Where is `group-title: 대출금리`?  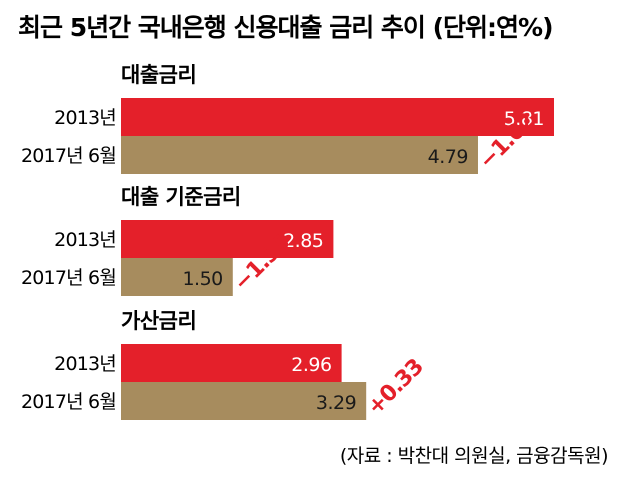 group-title: 대출금리 is located at coordinates (158, 75).